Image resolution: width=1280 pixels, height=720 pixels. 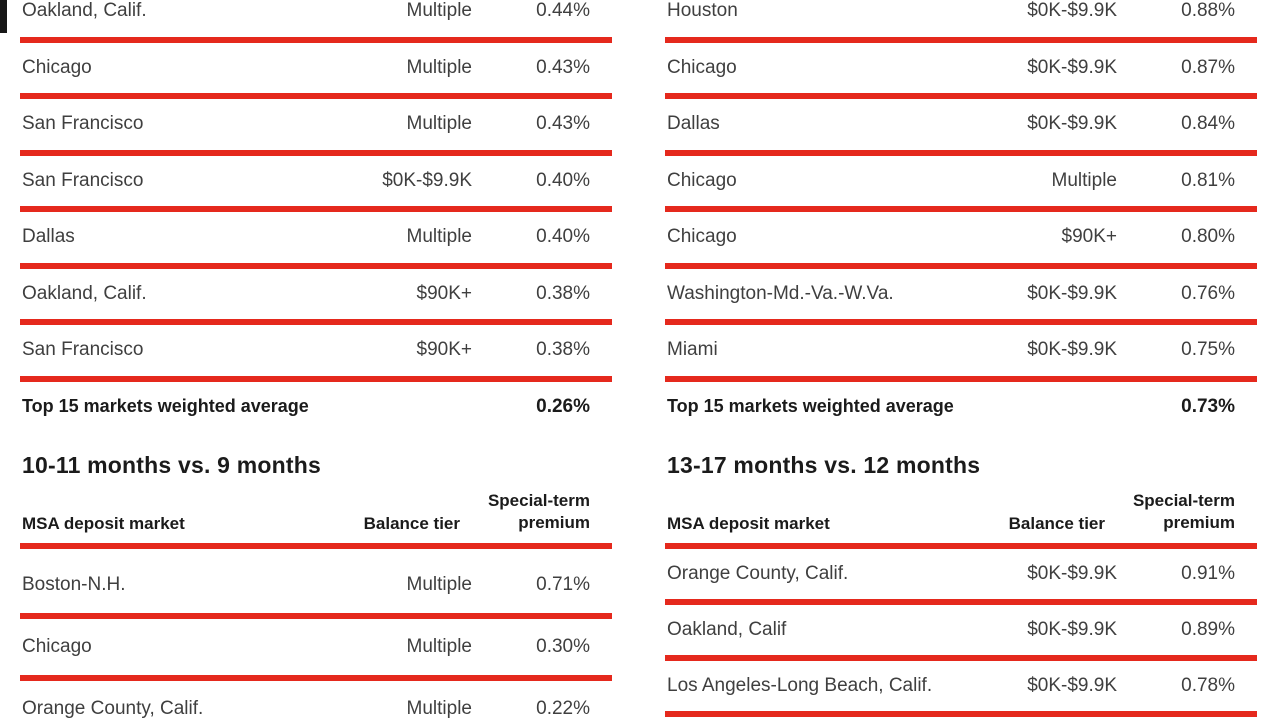 I want to click on msa-market-cell: Miami, so click(x=692, y=350).